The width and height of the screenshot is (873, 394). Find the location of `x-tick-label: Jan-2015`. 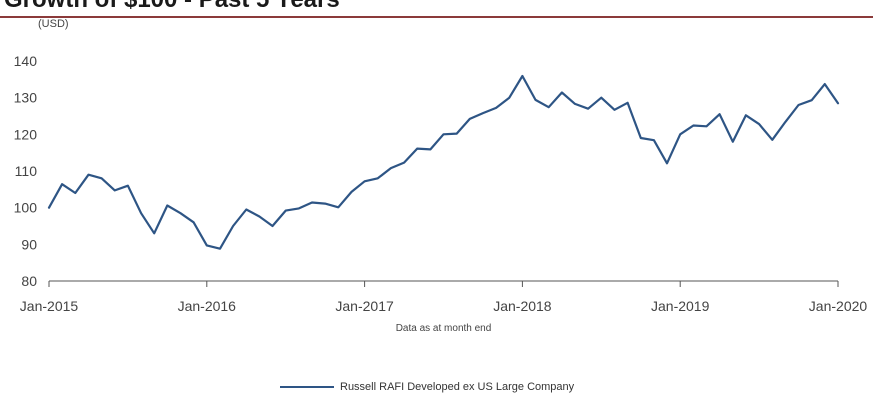

x-tick-label: Jan-2015 is located at coordinates (49, 306).